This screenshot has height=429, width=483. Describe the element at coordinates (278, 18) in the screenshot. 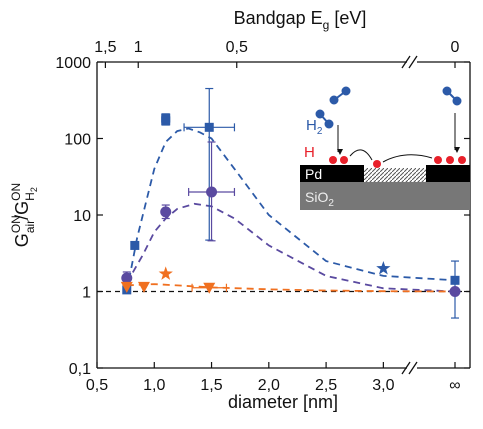

I see `label-part: Bandgap E` at that location.